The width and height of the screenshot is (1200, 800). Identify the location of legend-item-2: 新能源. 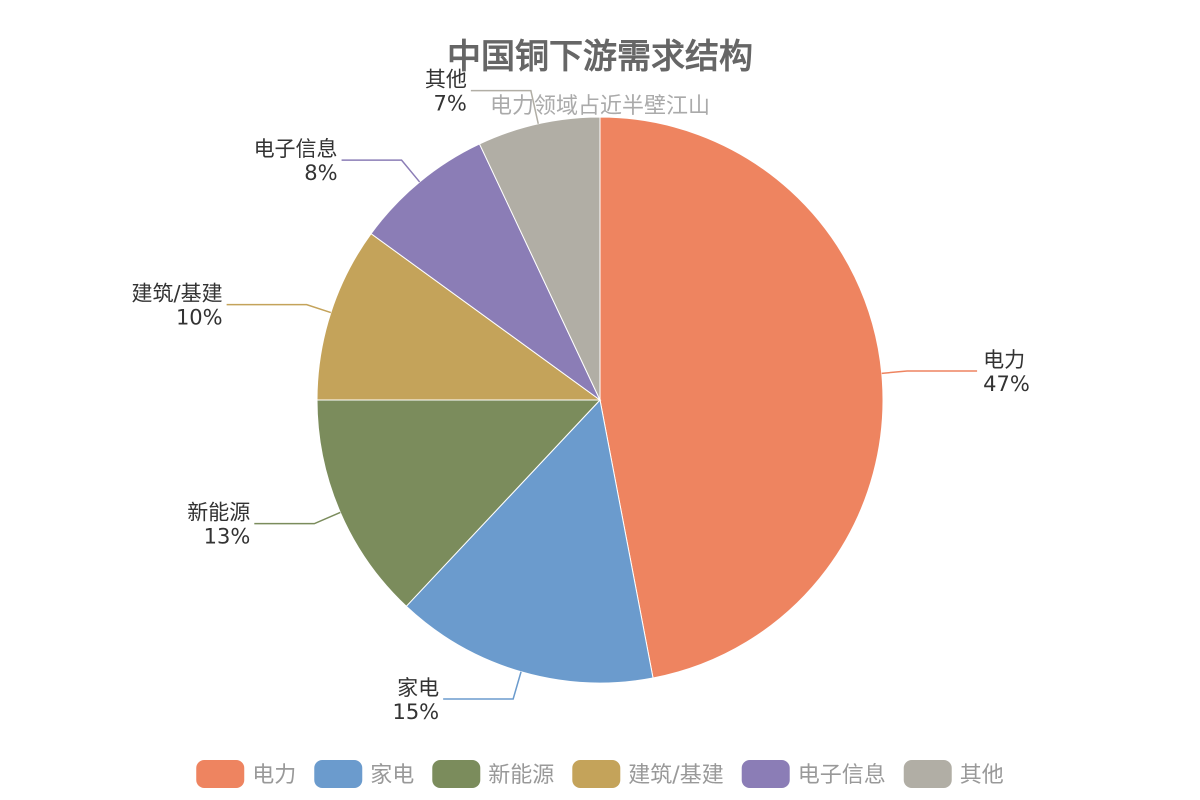
(493, 774).